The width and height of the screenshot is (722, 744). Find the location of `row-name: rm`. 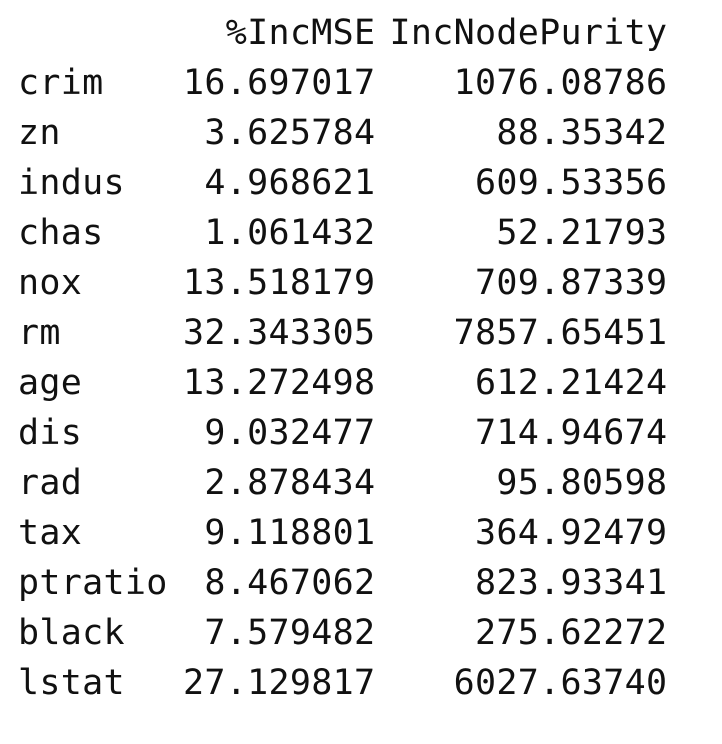

row-name: rm is located at coordinates (39, 333).